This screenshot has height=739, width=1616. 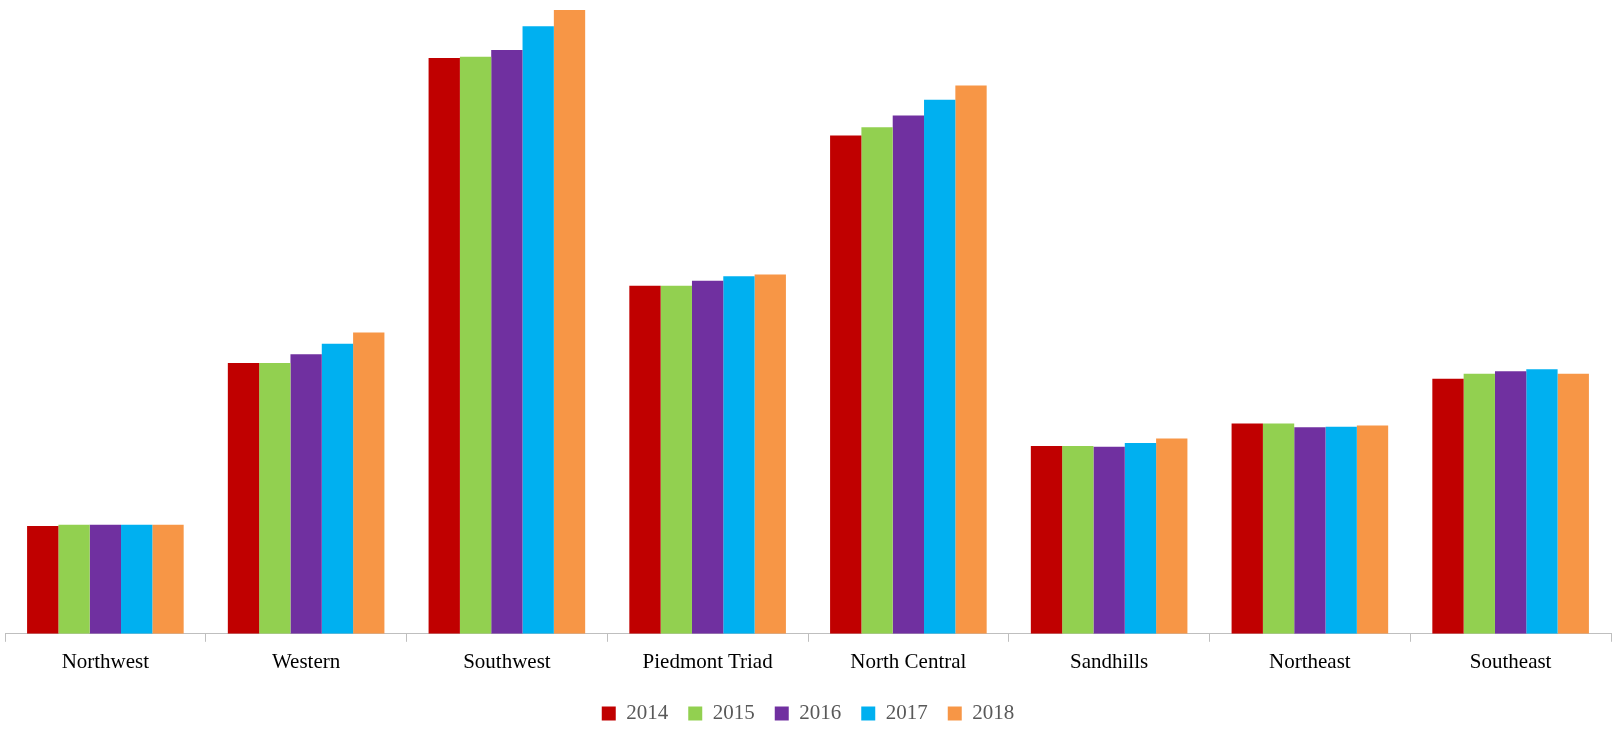 What do you see at coordinates (993, 712) in the screenshot?
I see `legend-label: 2018` at bounding box center [993, 712].